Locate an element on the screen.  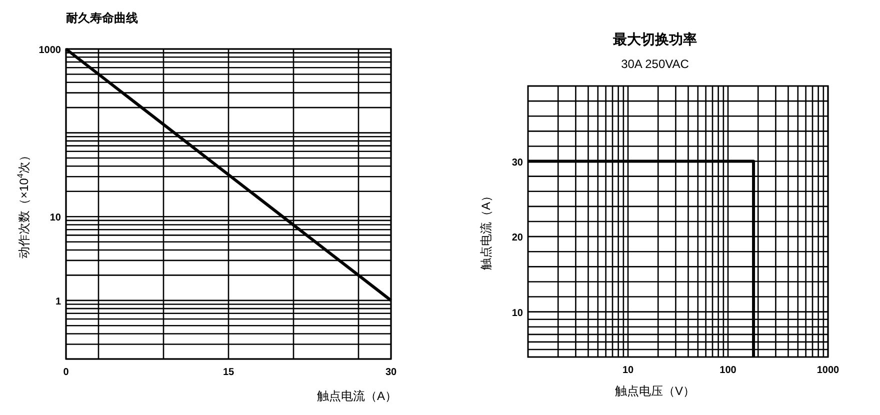
x-tick-label: 10 is located at coordinates (628, 370).